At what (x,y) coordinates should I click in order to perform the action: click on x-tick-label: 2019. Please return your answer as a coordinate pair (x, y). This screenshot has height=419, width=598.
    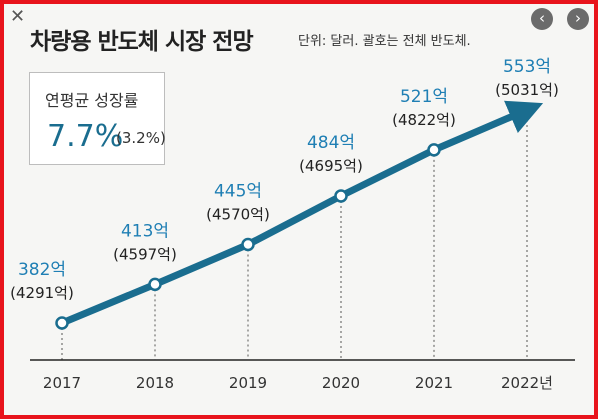
    Looking at the image, I should click on (248, 383).